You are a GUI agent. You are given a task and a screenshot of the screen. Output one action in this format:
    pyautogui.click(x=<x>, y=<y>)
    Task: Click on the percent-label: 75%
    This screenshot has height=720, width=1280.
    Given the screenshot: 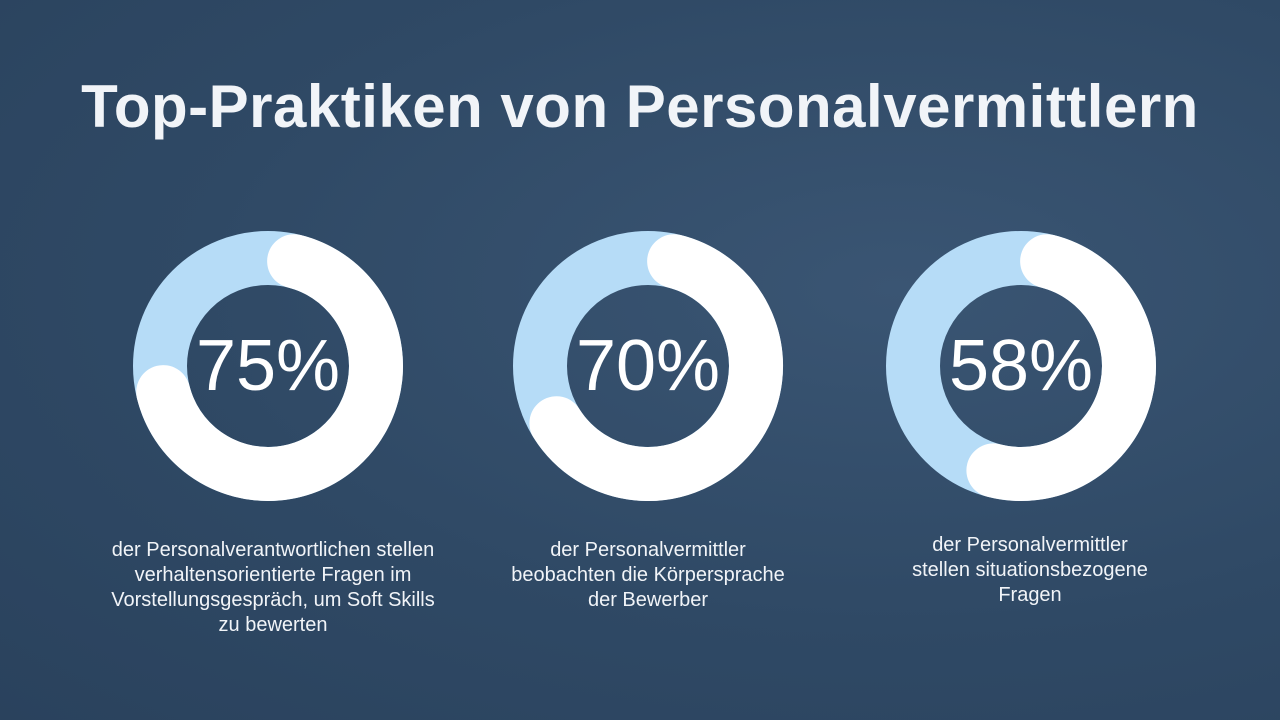 What is the action you would take?
    pyautogui.click(x=268, y=366)
    